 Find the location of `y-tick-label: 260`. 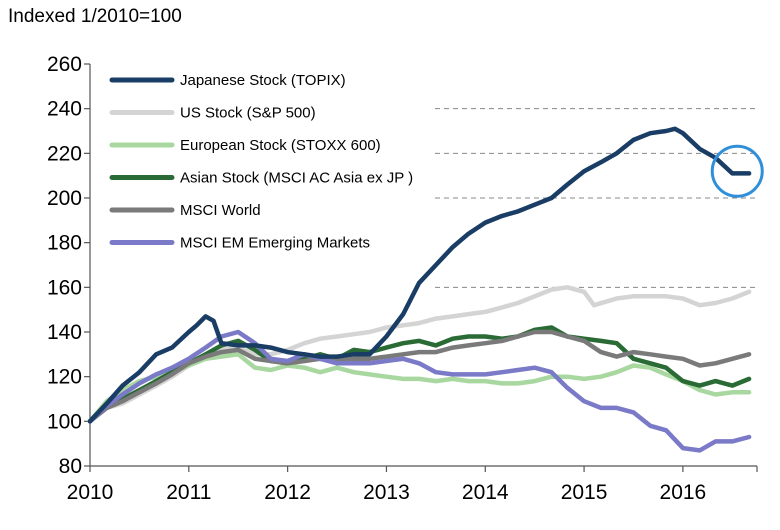

y-tick-label: 260 is located at coordinates (64, 64).